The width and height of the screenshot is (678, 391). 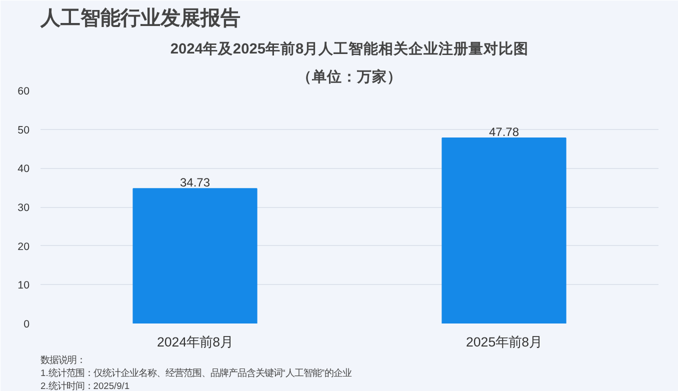 What do you see at coordinates (24, 130) in the screenshot?
I see `y-tick-label: 50` at bounding box center [24, 130].